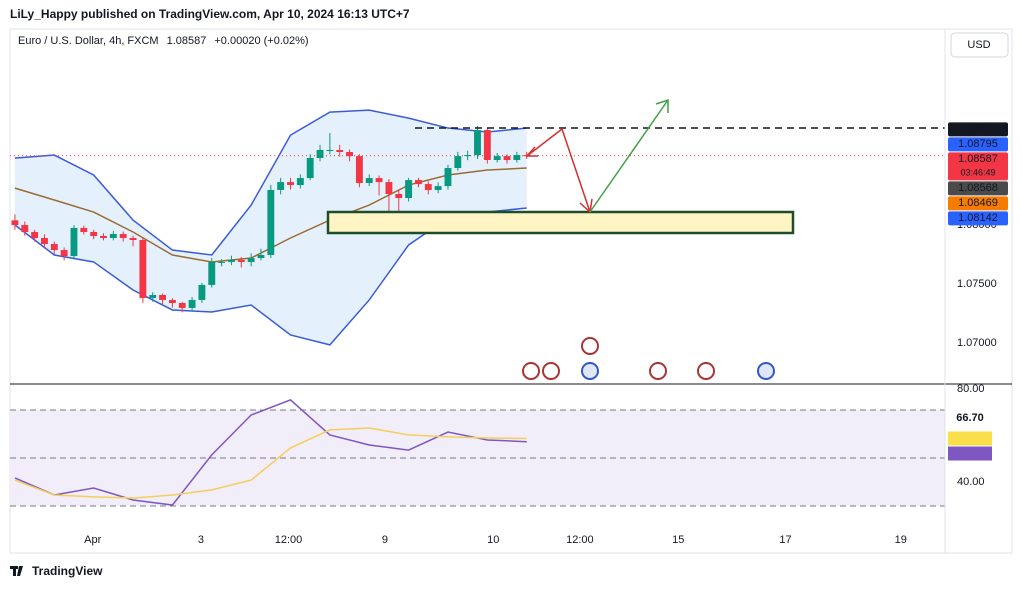 The width and height of the screenshot is (1022, 589). Describe the element at coordinates (901, 540) in the screenshot. I see `x-tick-label: 19` at that location.